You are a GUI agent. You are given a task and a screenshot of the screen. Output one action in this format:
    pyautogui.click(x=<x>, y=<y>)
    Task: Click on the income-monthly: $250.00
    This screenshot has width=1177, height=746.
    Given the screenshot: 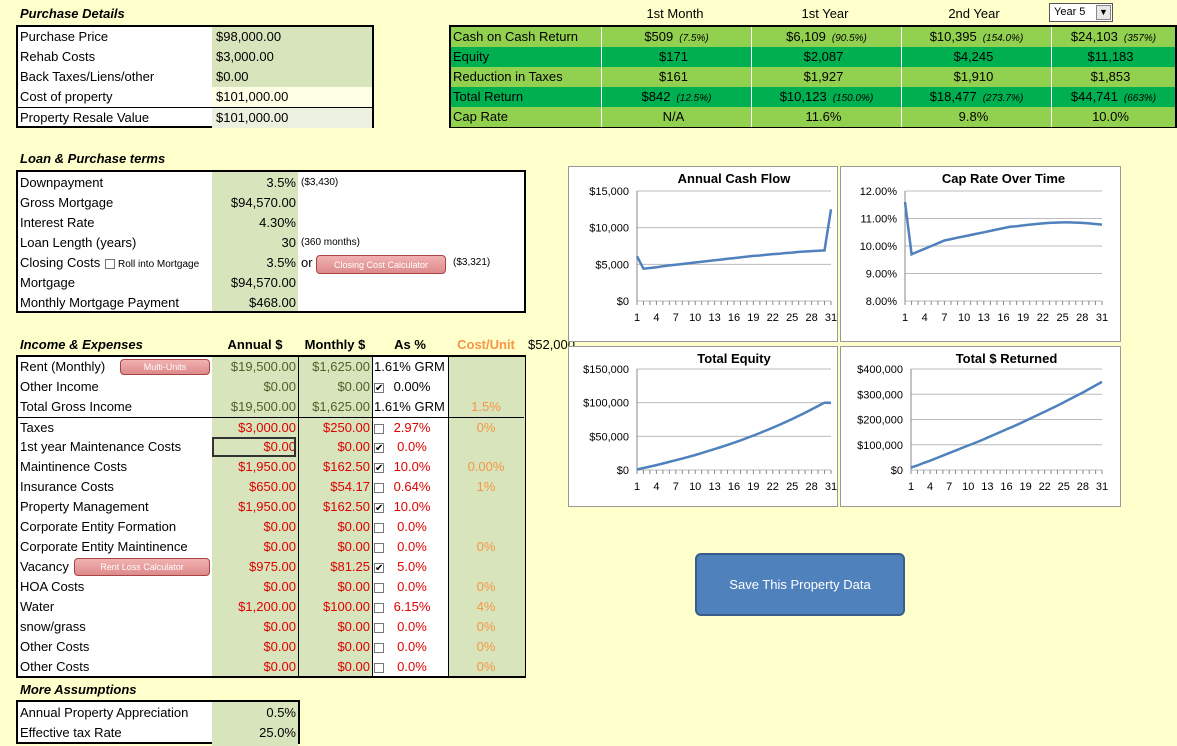 What is the action you would take?
    pyautogui.click(x=346, y=427)
    